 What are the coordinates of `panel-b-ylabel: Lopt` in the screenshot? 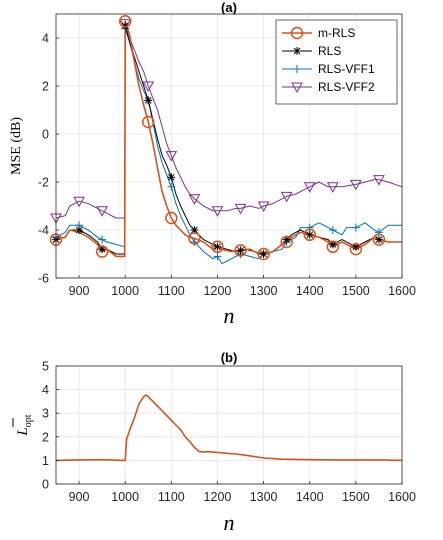 It's located at (23, 425).